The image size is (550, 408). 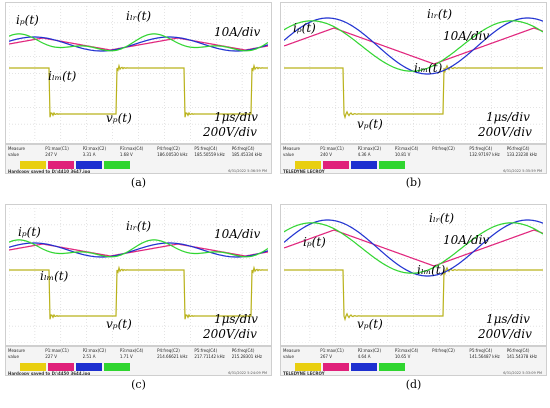 I want to click on value-p5: 217.71142 kHz, so click(x=209, y=356).